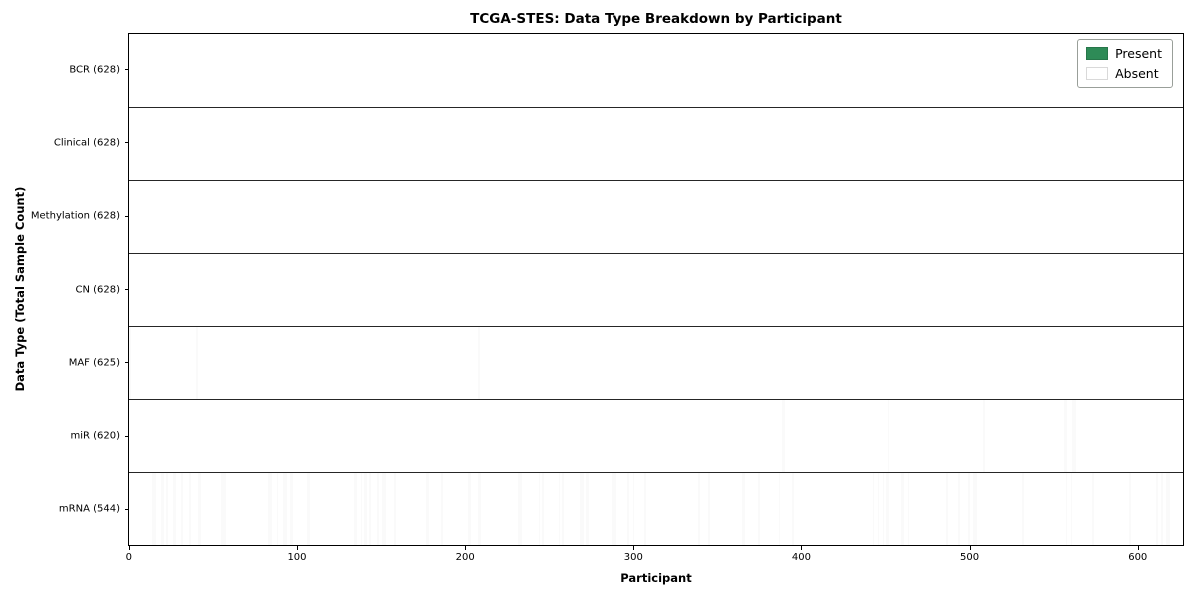  I want to click on data-row-BCR, so click(656, 70).